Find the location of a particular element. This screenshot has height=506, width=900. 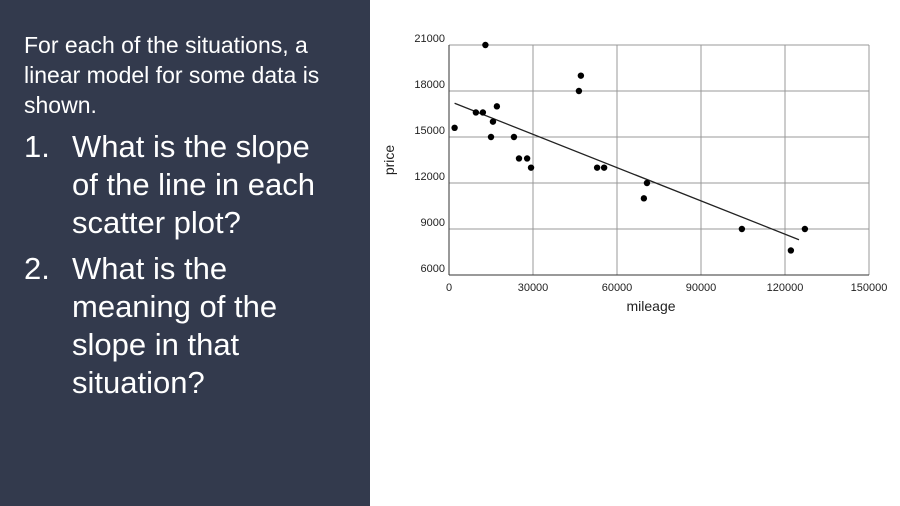

y-tick-label: 15000 is located at coordinates (429, 131).